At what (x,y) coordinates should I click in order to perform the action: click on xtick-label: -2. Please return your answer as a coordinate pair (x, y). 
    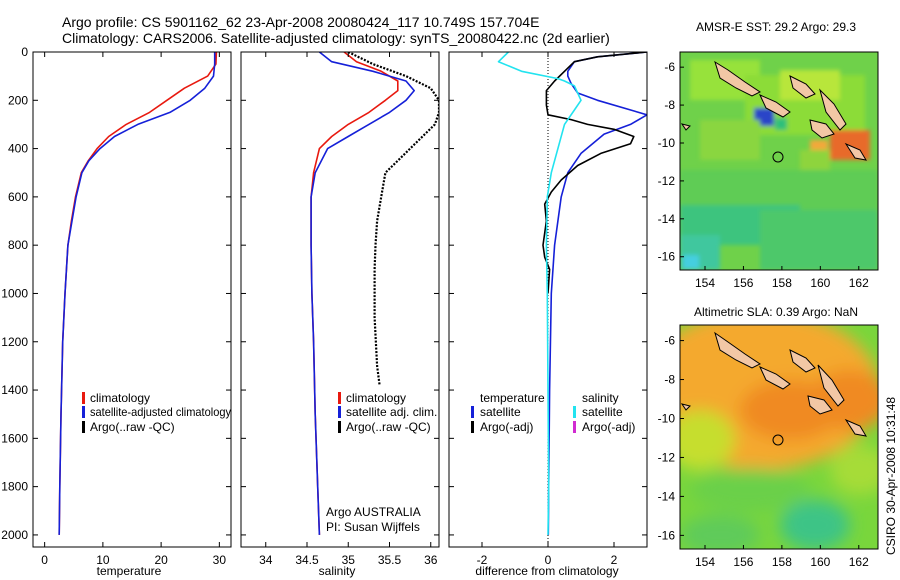
    Looking at the image, I should click on (482, 560).